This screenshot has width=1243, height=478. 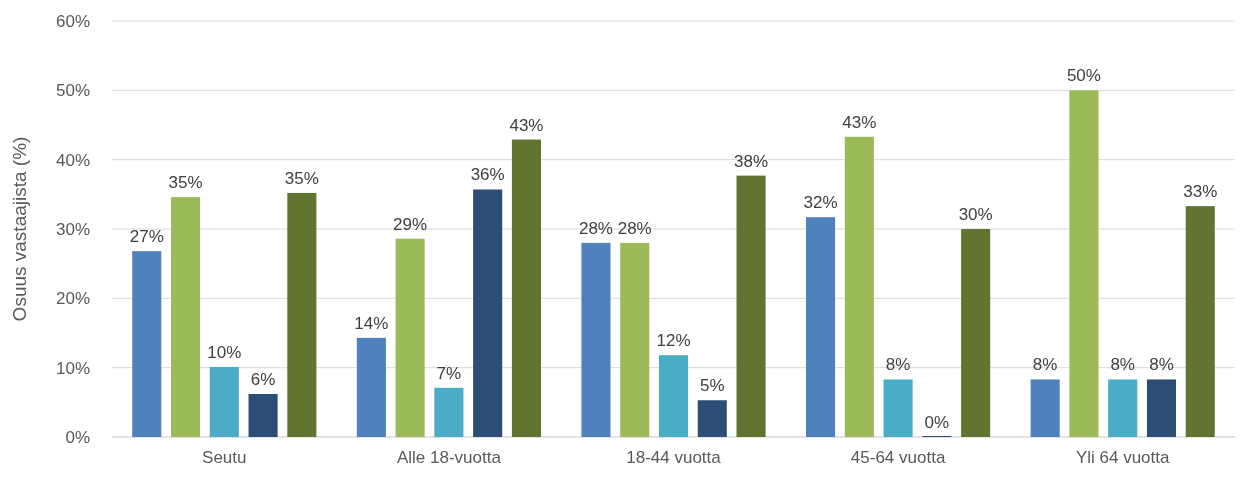 What do you see at coordinates (72, 299) in the screenshot?
I see `y-tick-label: 20%` at bounding box center [72, 299].